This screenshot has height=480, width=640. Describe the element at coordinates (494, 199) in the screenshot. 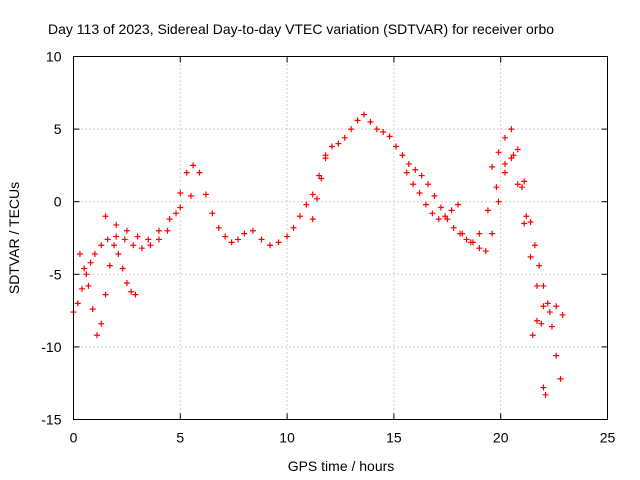

I see `series-trace-f` at that location.